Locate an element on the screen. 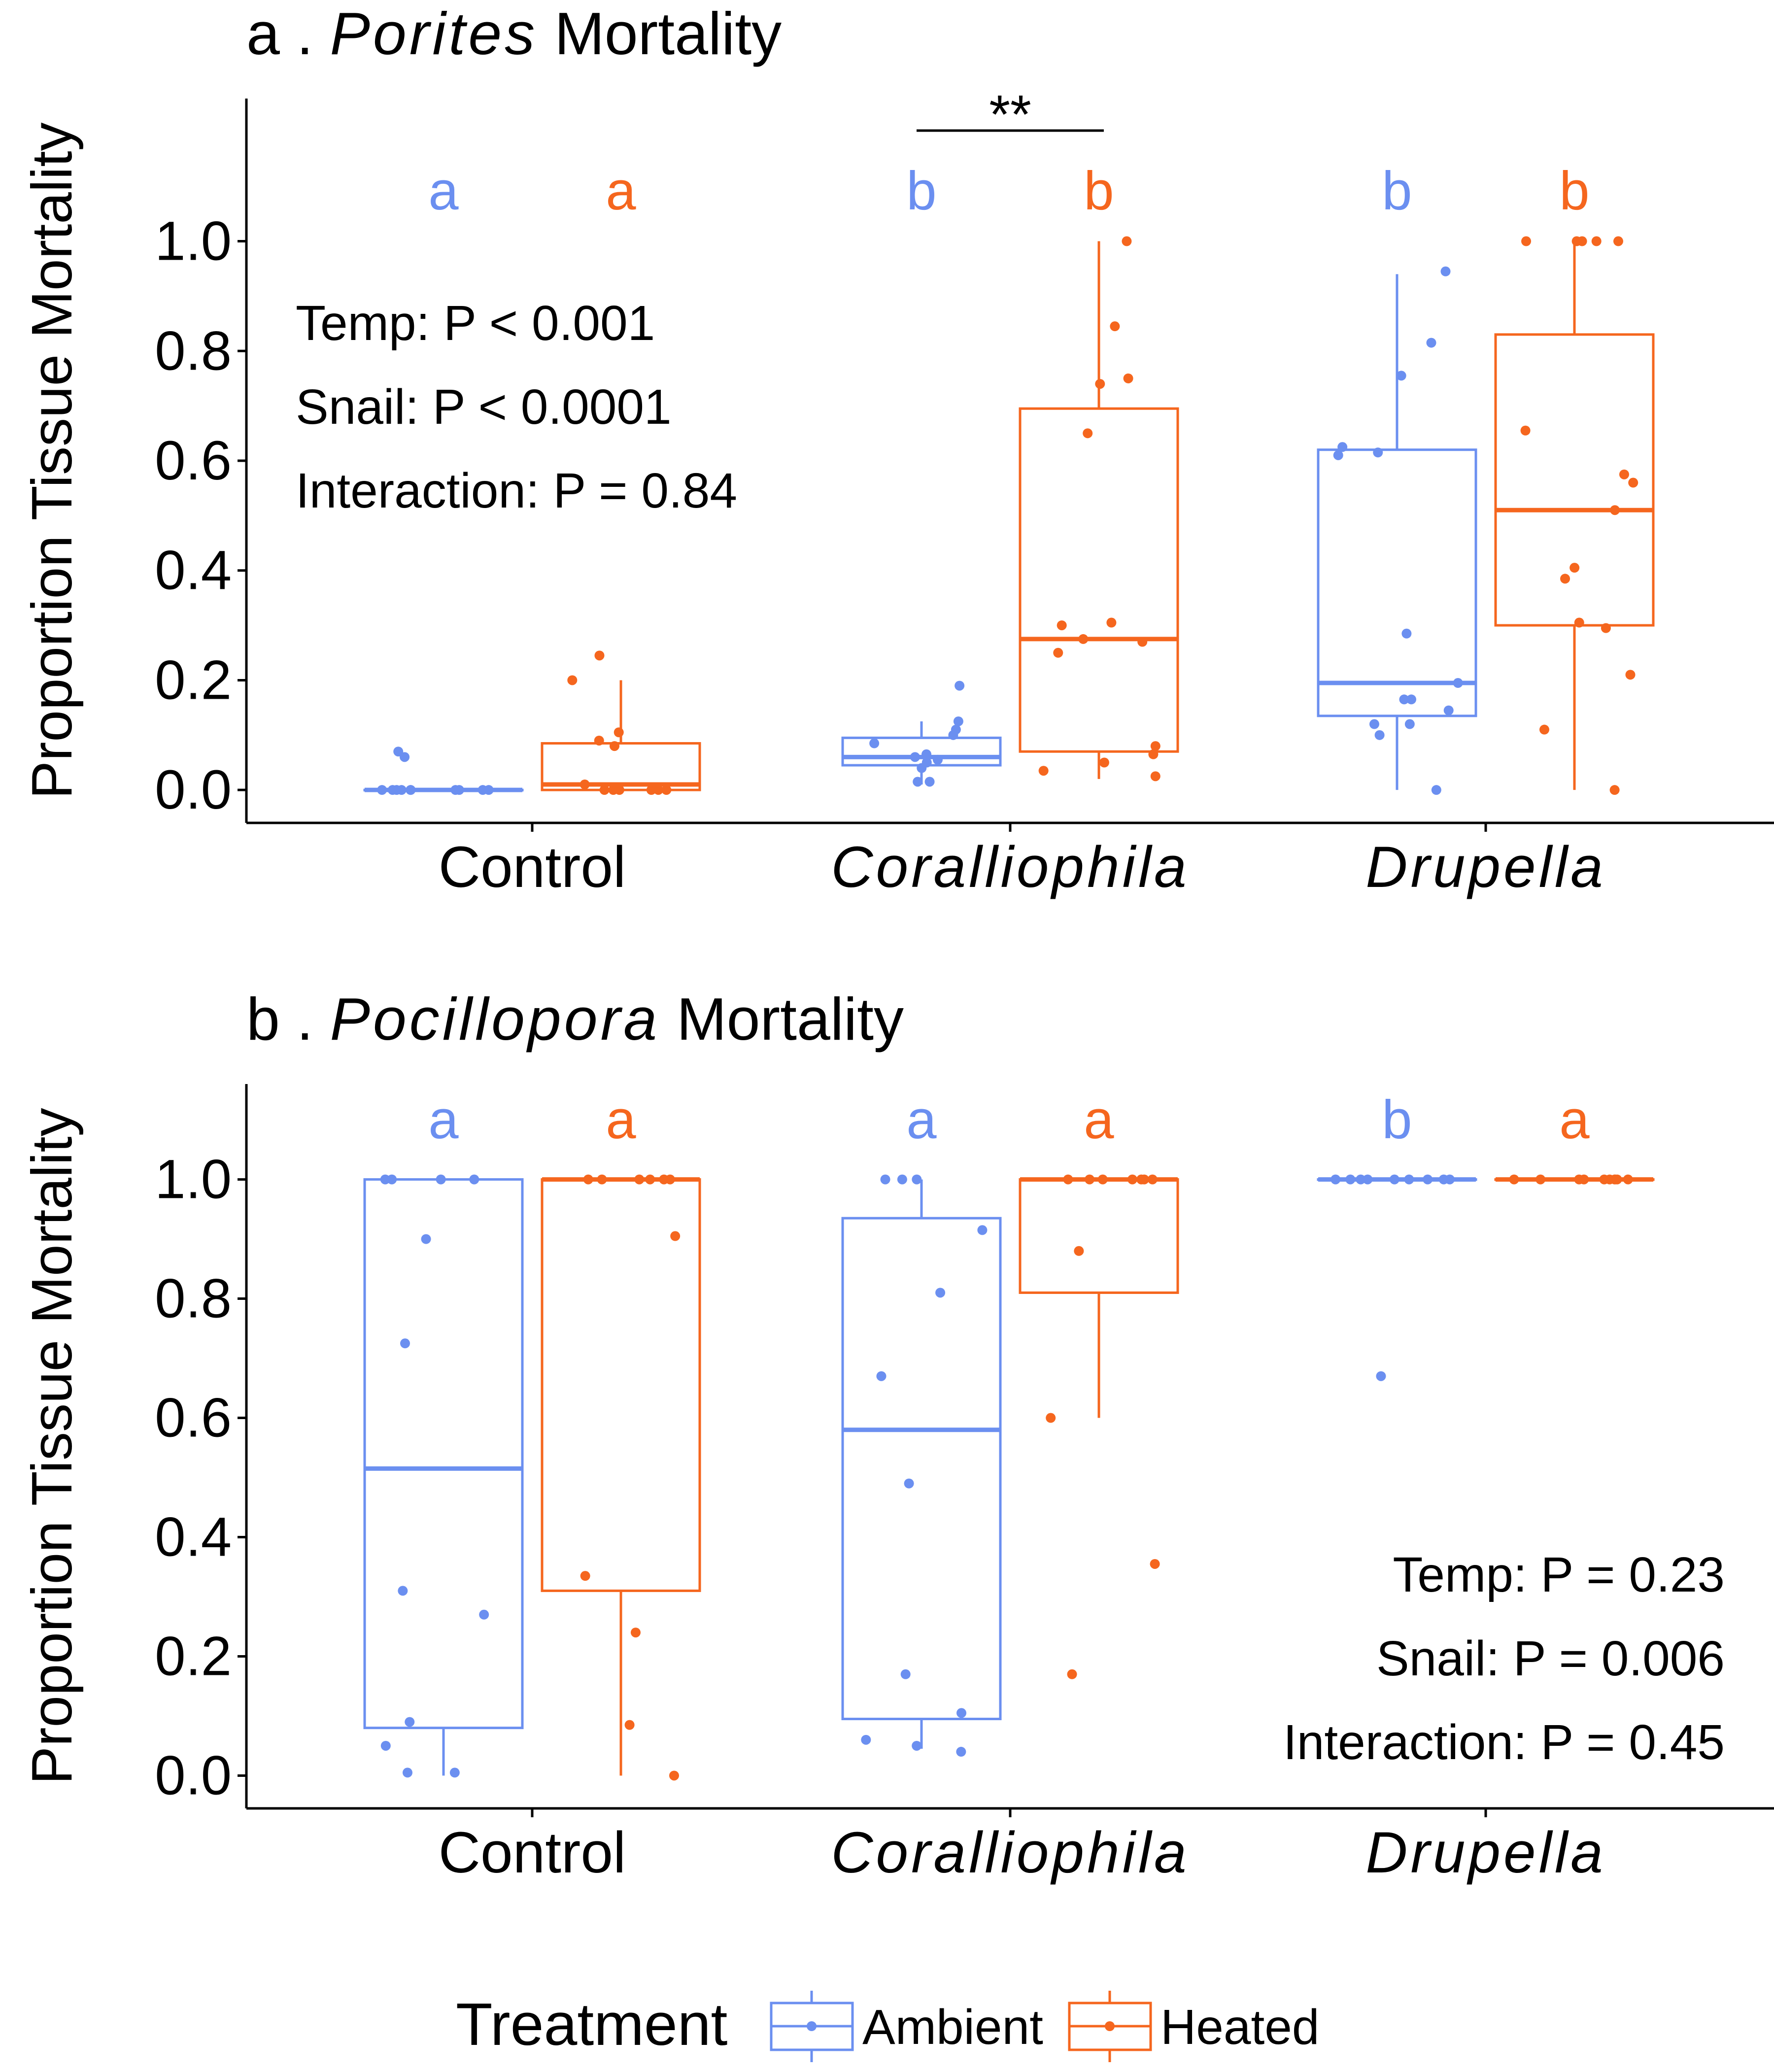 Image resolution: width=1774 pixels, height=2072 pixels. legend-key-point is located at coordinates (812, 2026).